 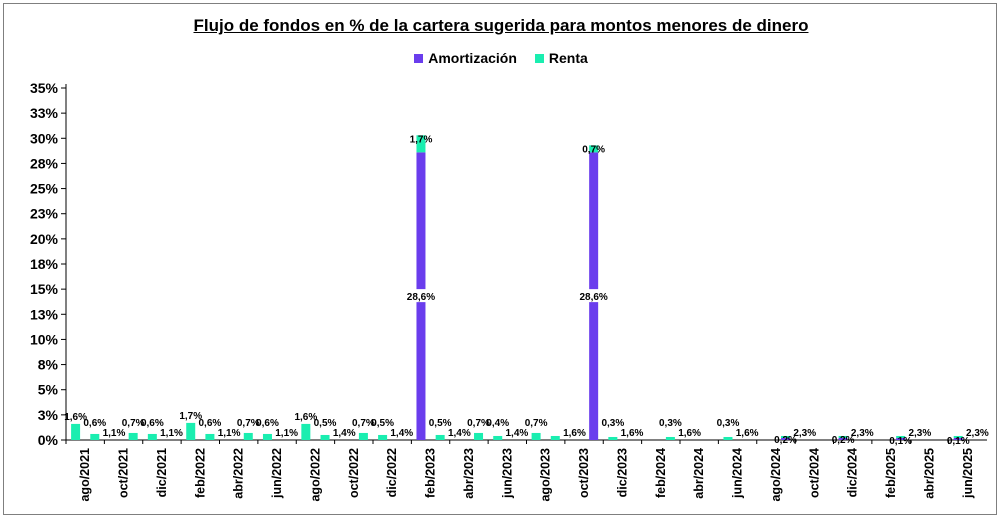 What do you see at coordinates (392, 472) in the screenshot?
I see `x-tick-label: dic/2022` at bounding box center [392, 472].